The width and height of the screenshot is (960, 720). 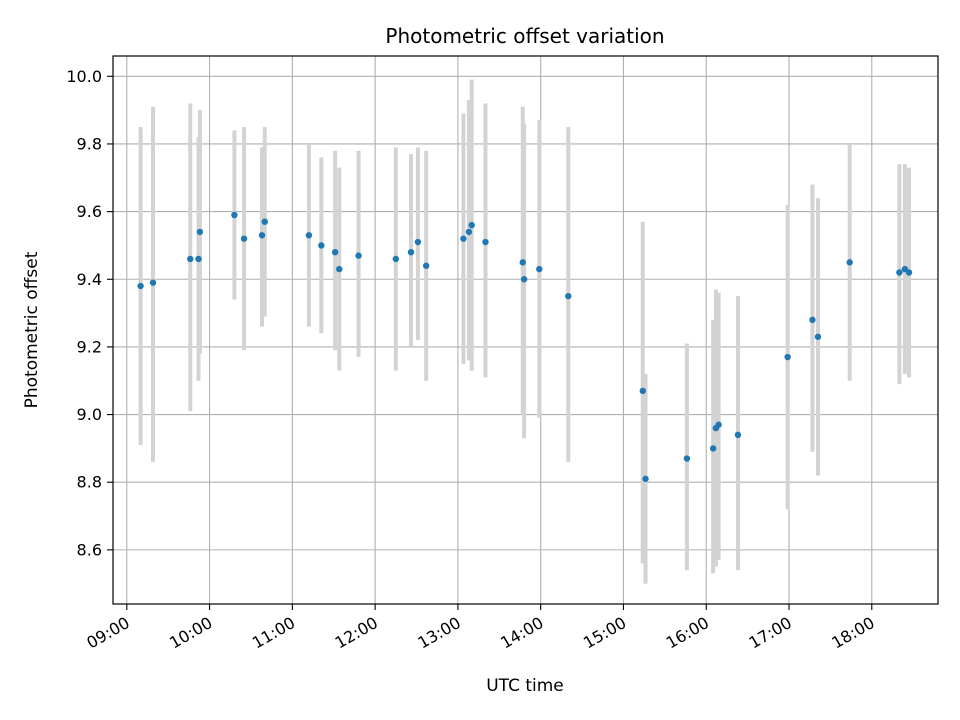 I want to click on y-tick-label: 8.6, so click(x=89, y=549).